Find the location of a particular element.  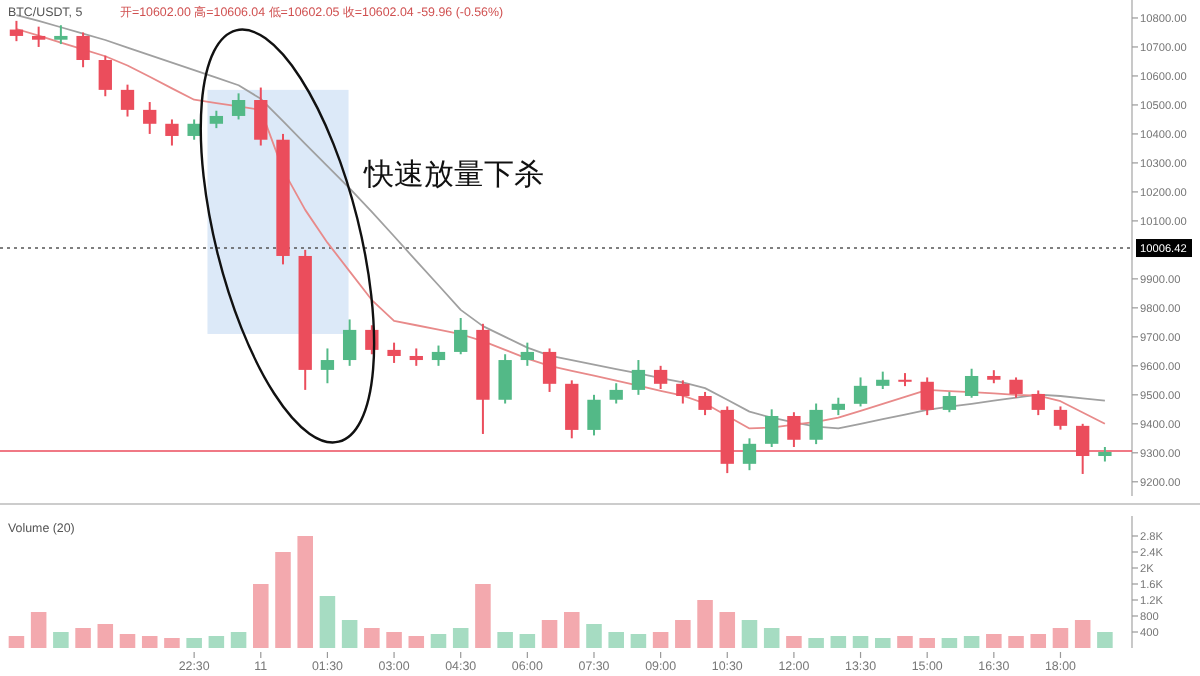

annotation: 快速放量下杀 is located at coordinates (453, 175).